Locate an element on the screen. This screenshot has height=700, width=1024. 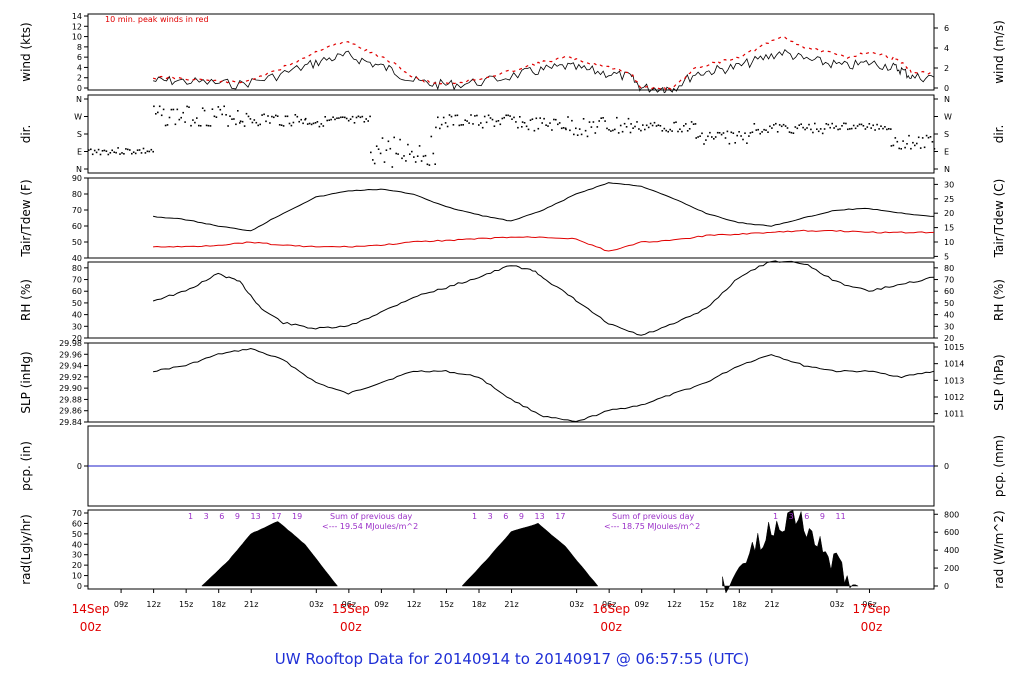
slp-ylabel-left: SLP (inHg) is located at coordinates (26, 382).